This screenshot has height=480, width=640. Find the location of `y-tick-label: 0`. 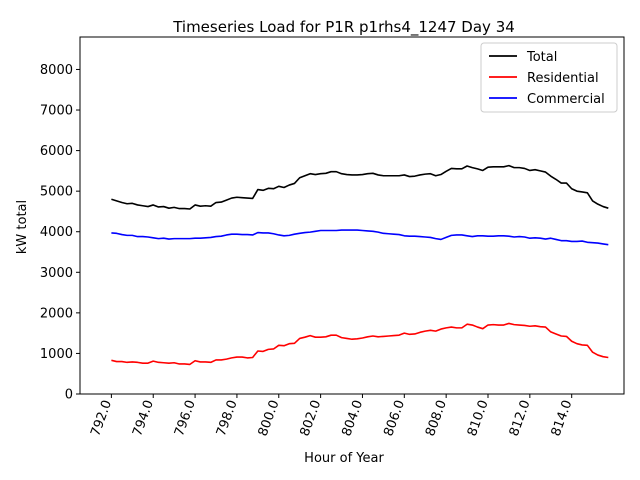

y-tick-label: 0 is located at coordinates (69, 395).